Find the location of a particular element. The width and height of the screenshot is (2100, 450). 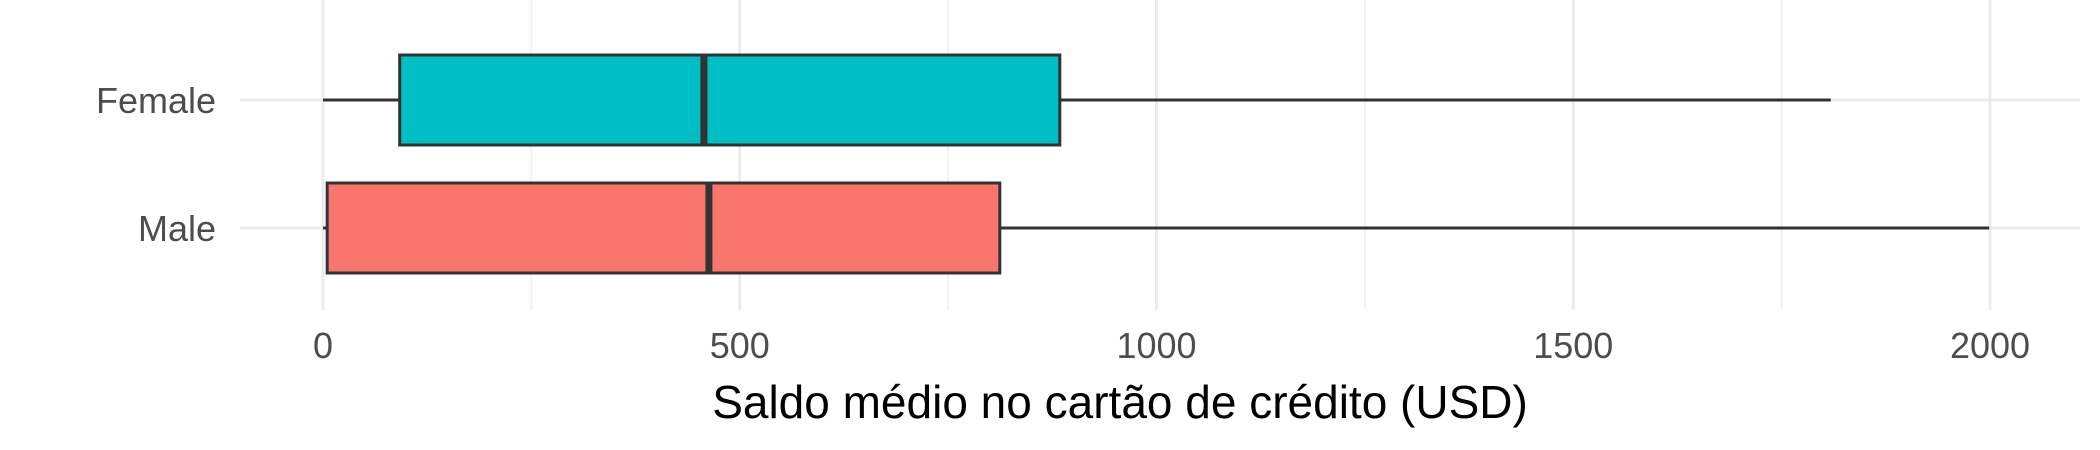

y-tick-label: Female is located at coordinates (156, 100).